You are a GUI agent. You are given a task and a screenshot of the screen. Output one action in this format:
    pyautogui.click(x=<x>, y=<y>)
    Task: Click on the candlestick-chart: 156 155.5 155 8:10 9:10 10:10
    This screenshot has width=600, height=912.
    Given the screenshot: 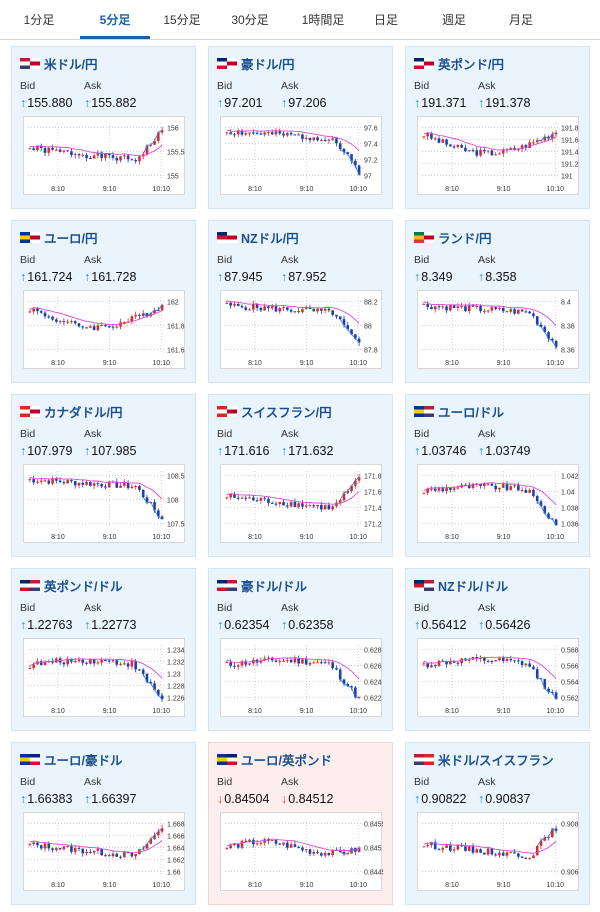 What is the action you would take?
    pyautogui.click(x=104, y=155)
    